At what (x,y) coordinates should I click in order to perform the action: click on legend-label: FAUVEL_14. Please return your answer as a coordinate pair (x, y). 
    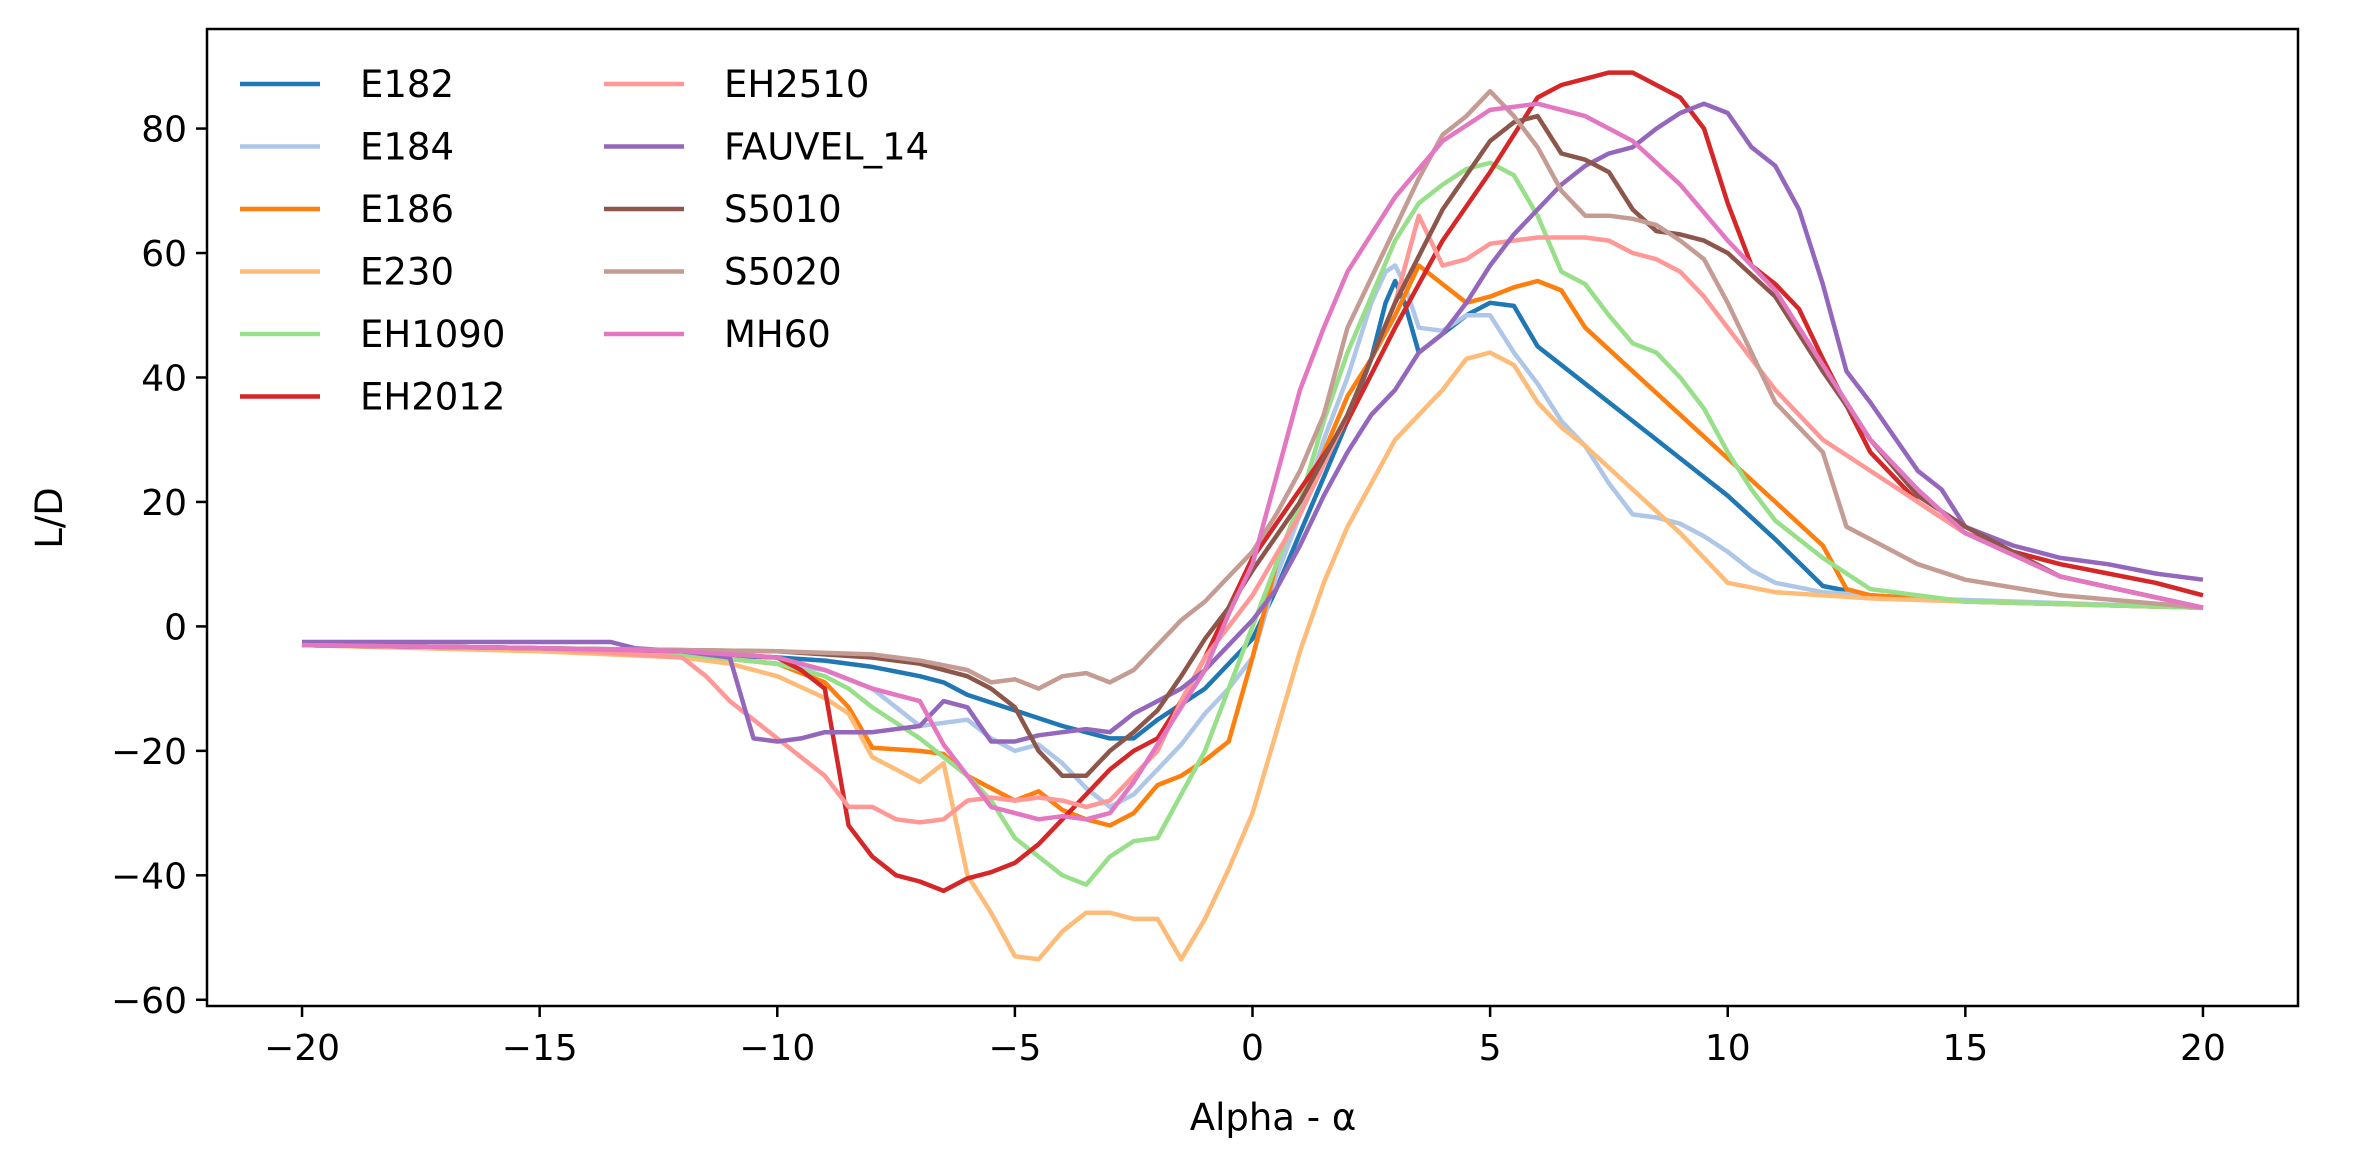
    Looking at the image, I should click on (826, 147).